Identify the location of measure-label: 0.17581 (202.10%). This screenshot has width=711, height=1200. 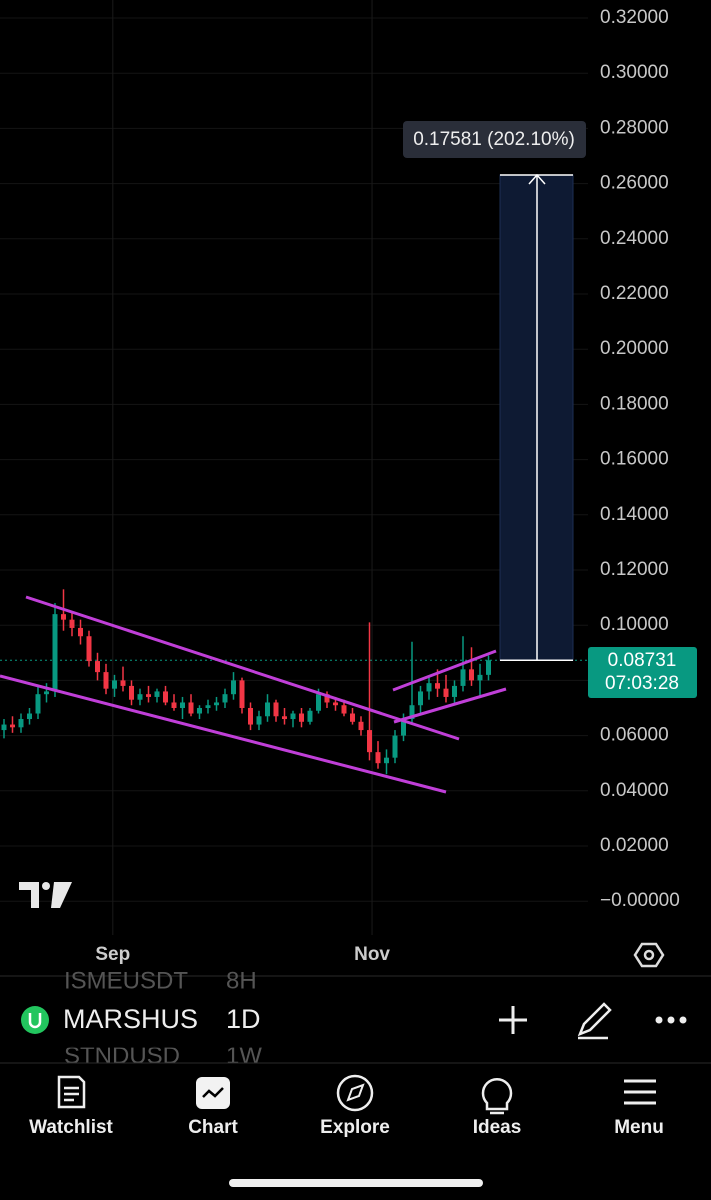
(494, 139).